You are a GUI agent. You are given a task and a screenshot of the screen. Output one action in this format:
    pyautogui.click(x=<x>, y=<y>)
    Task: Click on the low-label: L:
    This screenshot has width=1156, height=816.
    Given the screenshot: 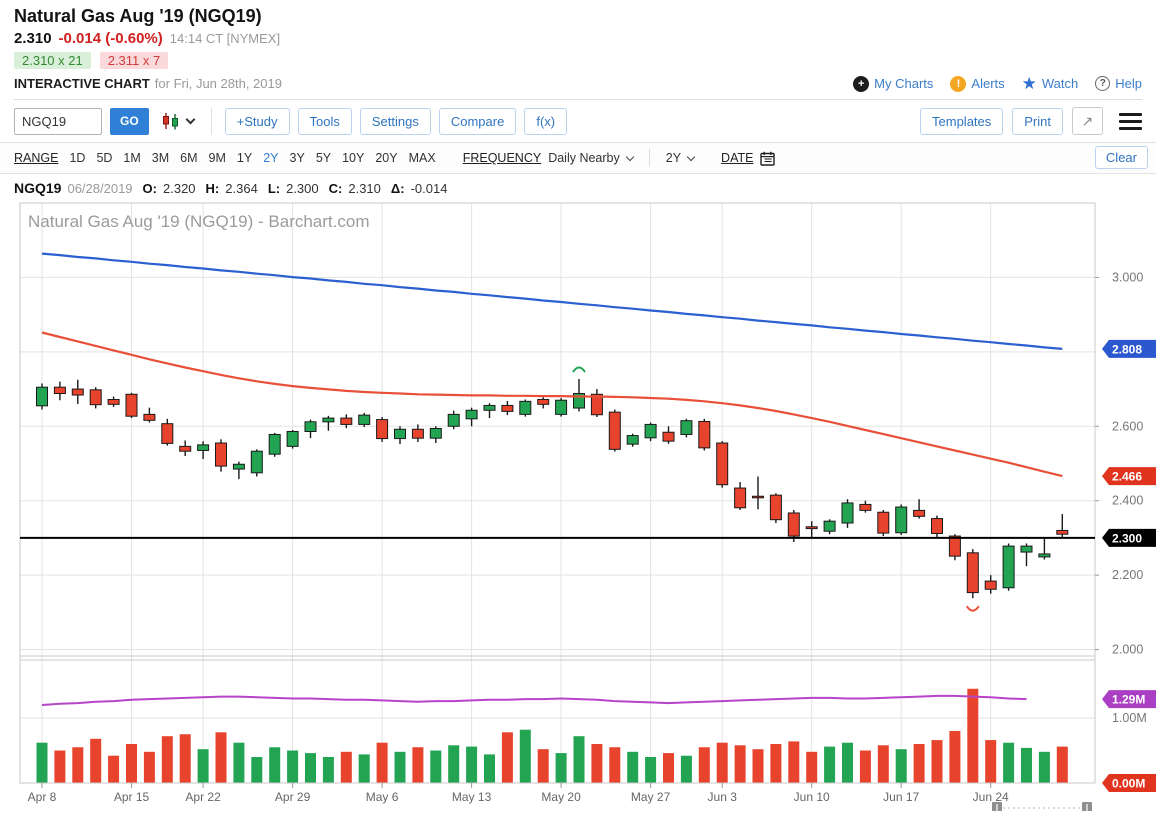 What is the action you would take?
    pyautogui.click(x=274, y=188)
    